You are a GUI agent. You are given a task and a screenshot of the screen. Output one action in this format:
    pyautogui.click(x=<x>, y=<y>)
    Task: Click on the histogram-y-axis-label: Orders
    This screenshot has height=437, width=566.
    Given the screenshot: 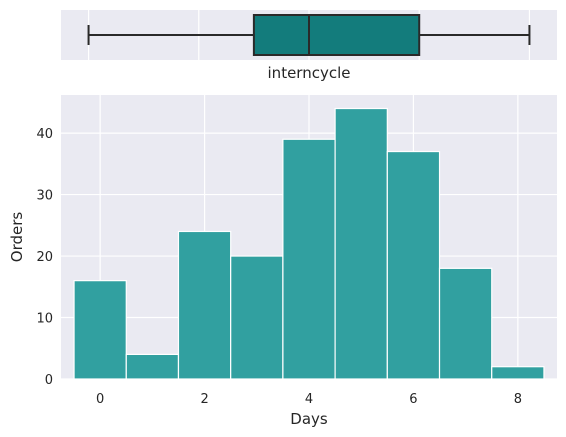 What is the action you would take?
    pyautogui.click(x=17, y=237)
    